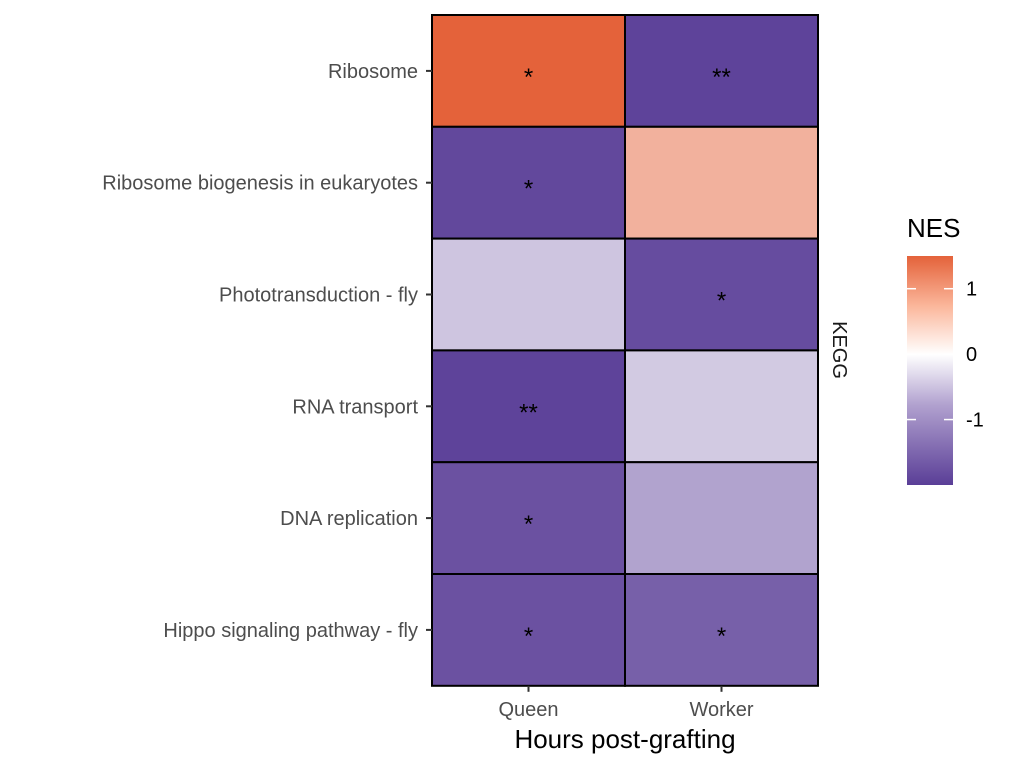 The width and height of the screenshot is (1017, 768). I want to click on legend-ticks: 1 0 -1, so click(945, 355).